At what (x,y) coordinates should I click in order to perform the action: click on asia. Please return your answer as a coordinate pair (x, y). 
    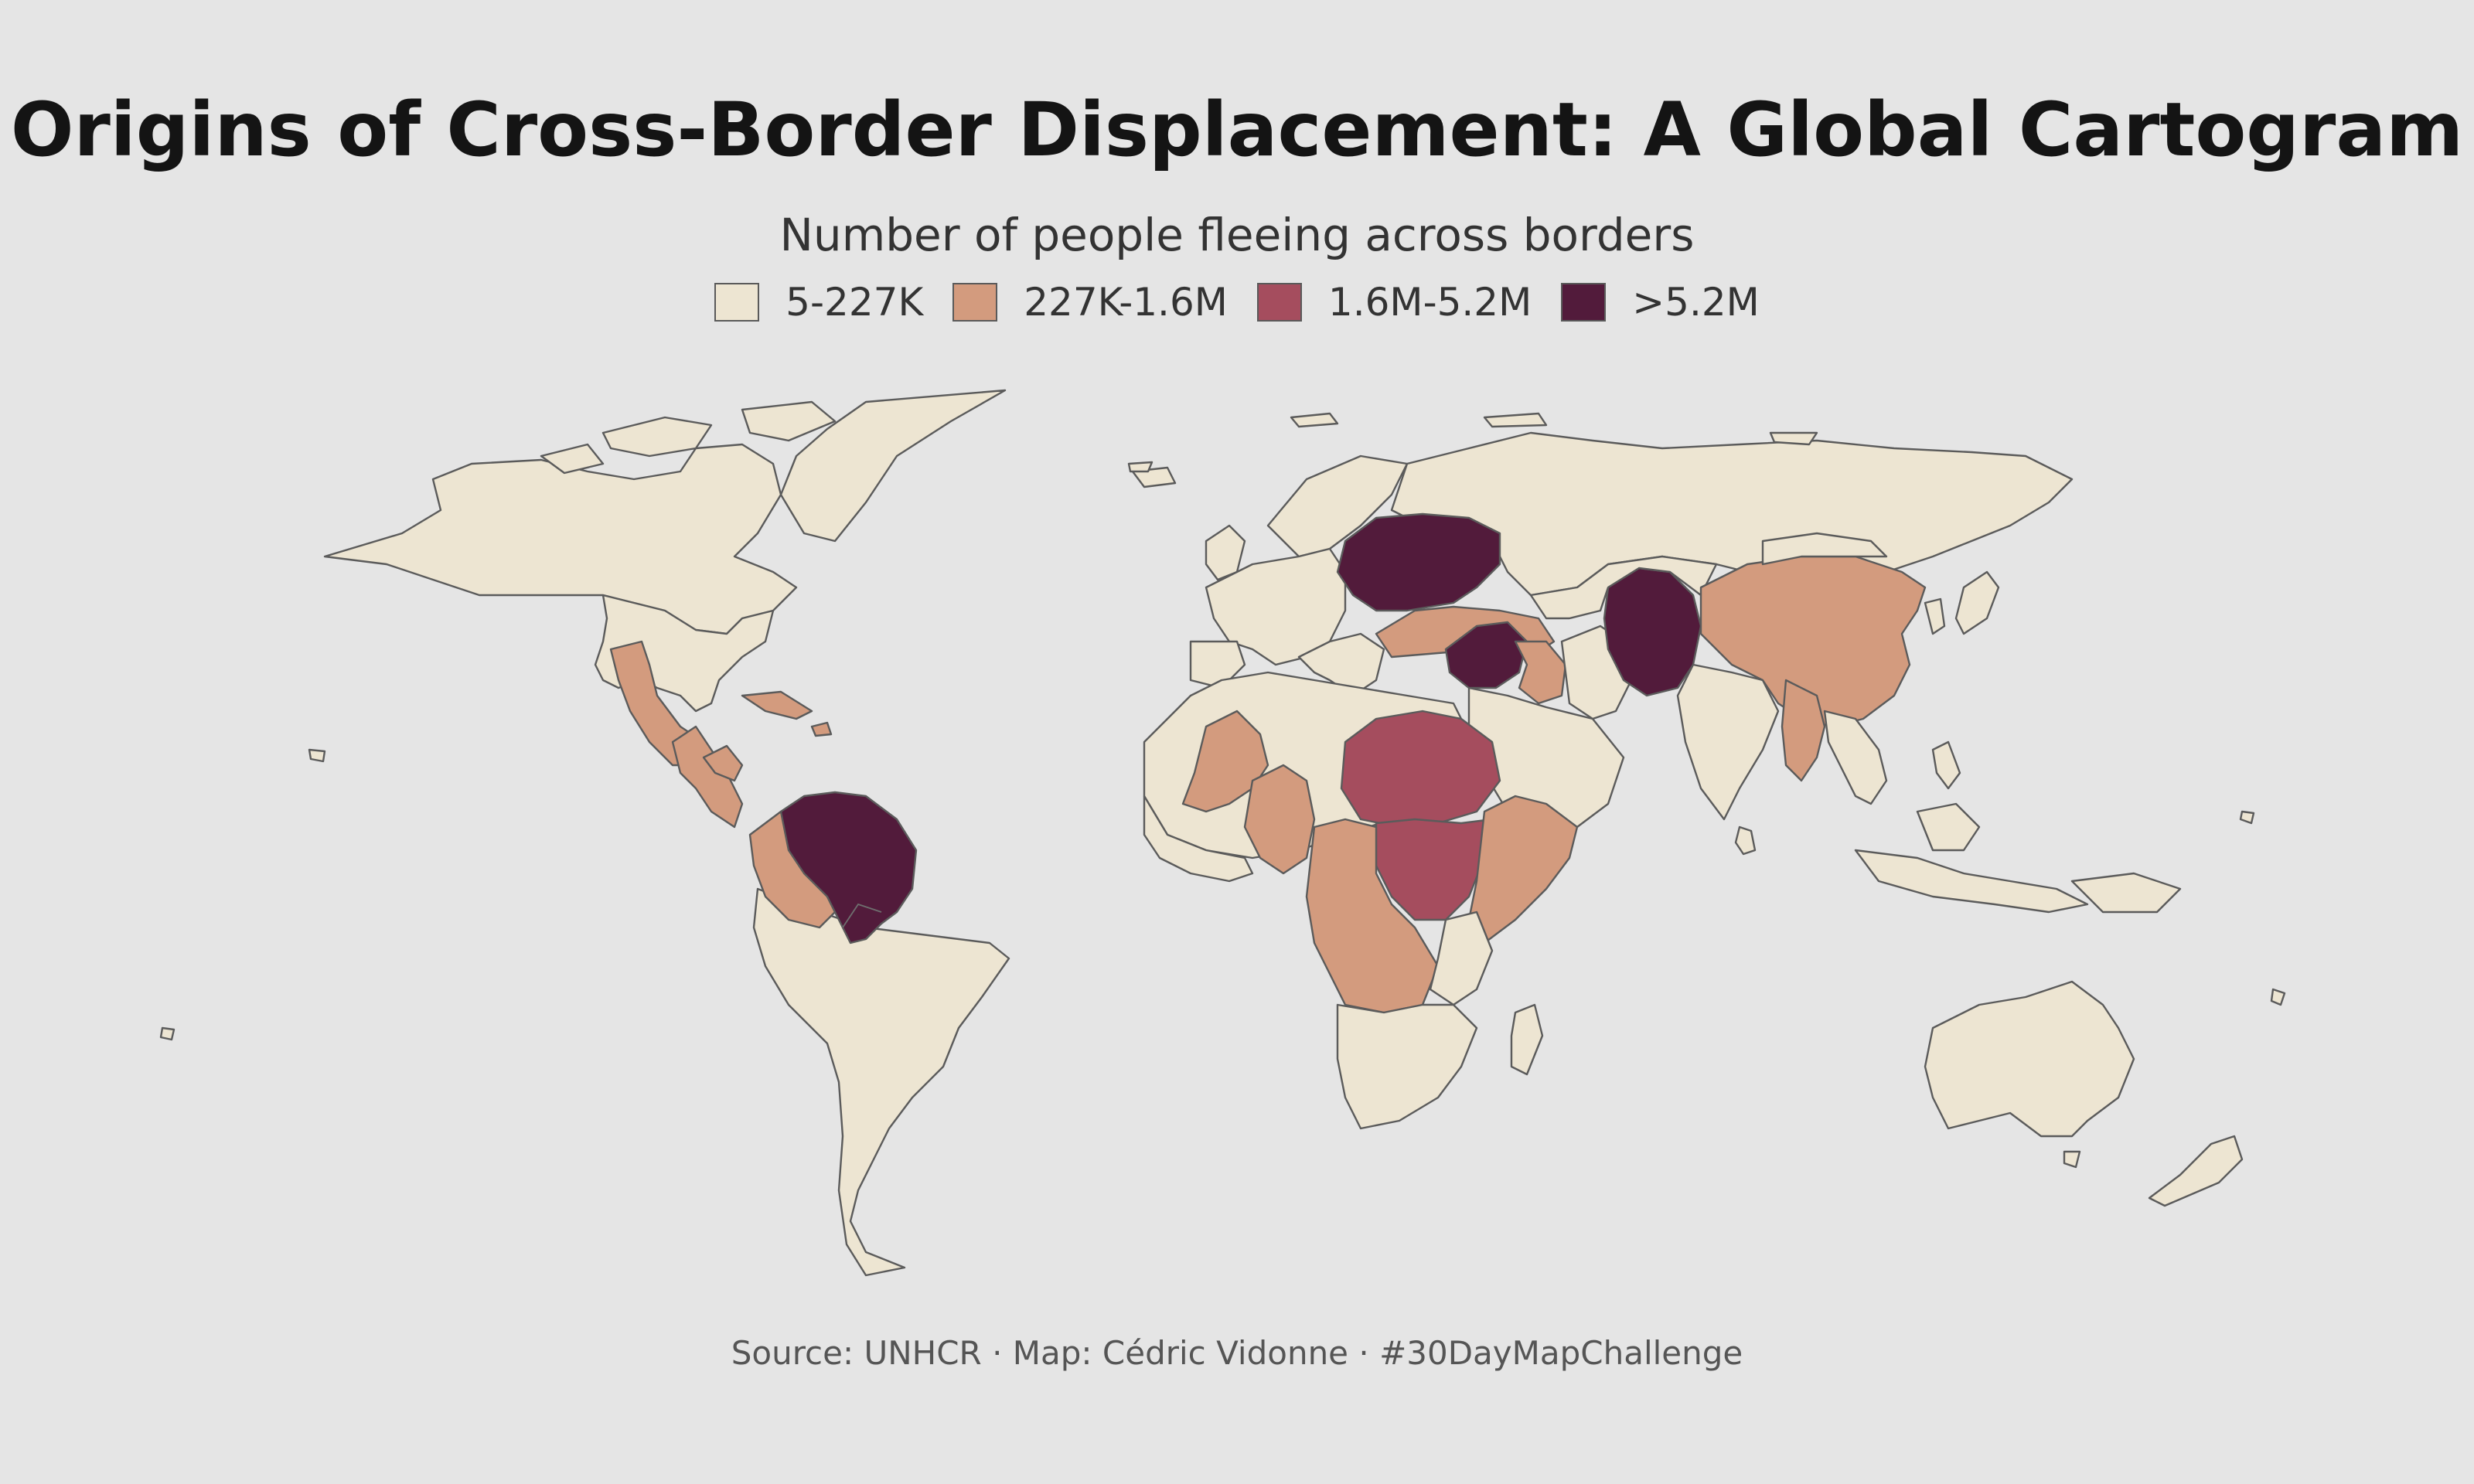
    Looking at the image, I should click on (1929, 723).